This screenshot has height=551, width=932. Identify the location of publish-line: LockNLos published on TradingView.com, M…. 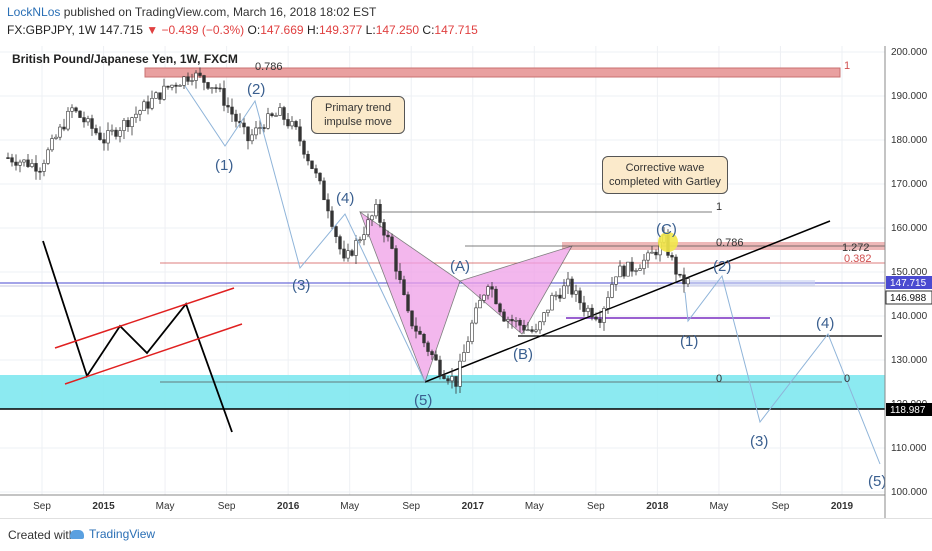
(191, 12).